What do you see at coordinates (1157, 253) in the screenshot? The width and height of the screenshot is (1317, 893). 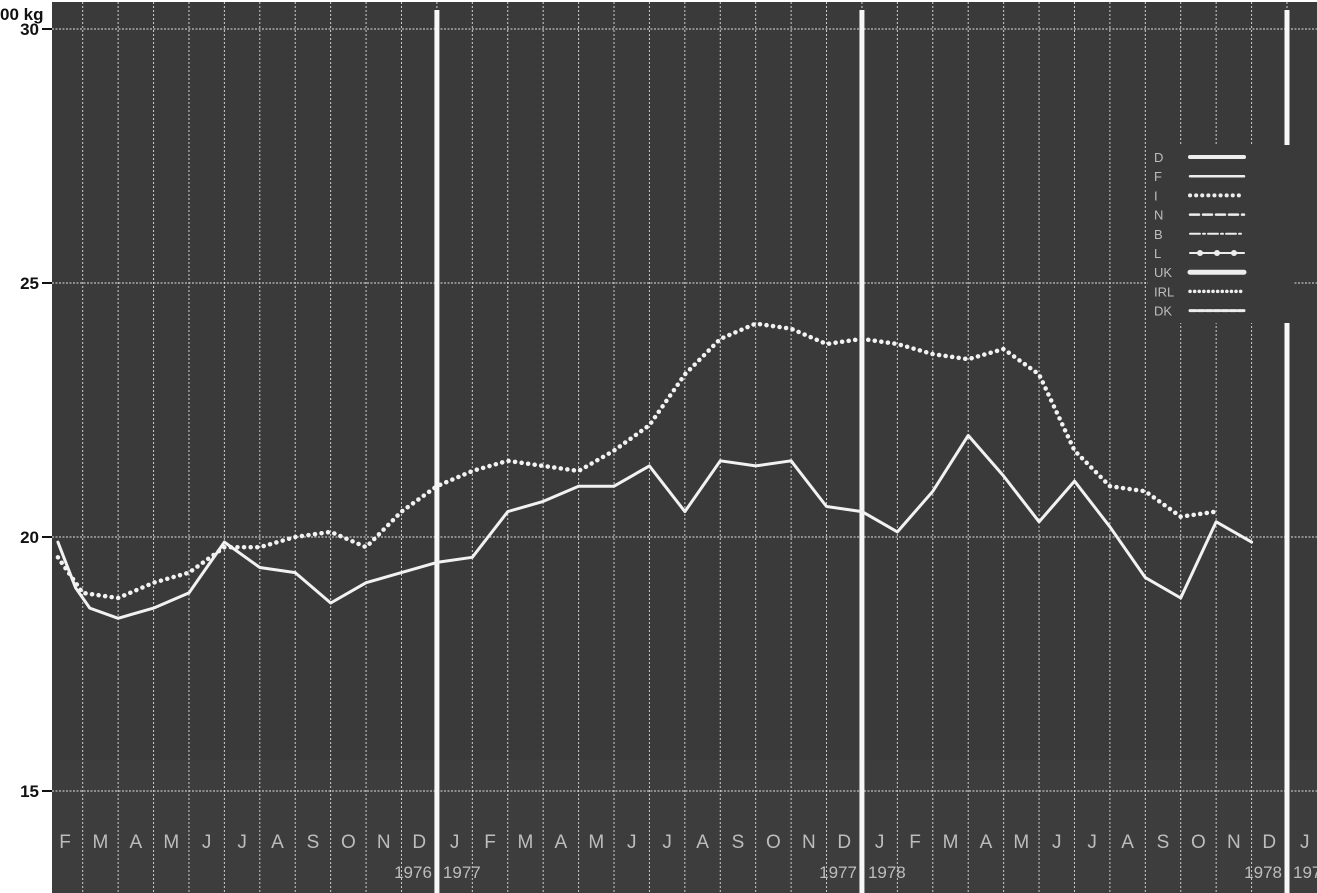 I see `legend-label: L` at bounding box center [1157, 253].